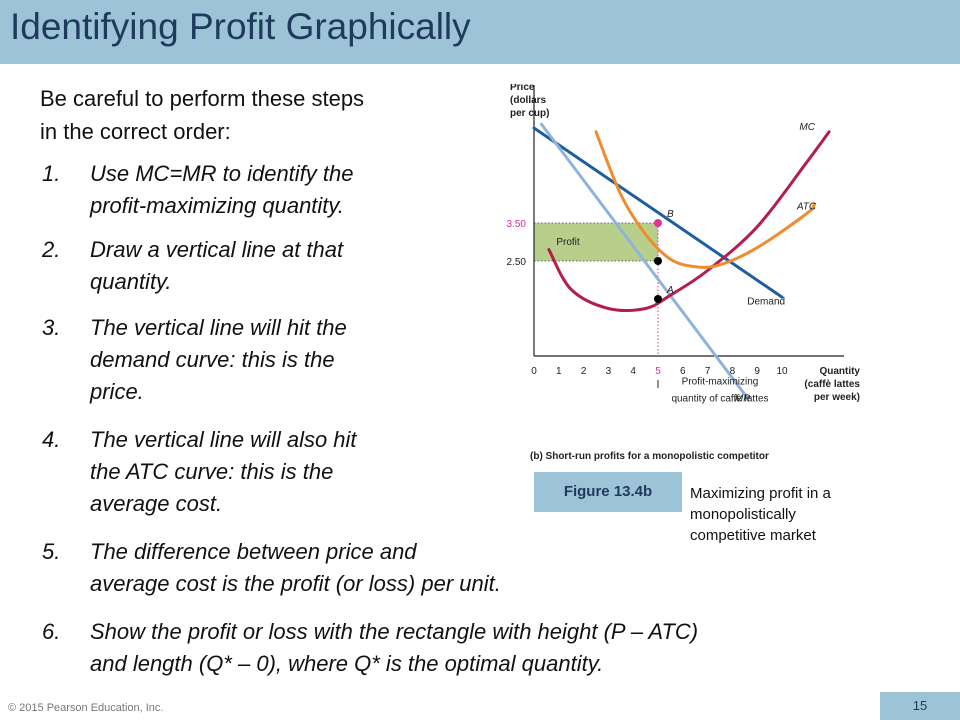  Describe the element at coordinates (708, 371) in the screenshot. I see `x-tick-label: 7` at that location.